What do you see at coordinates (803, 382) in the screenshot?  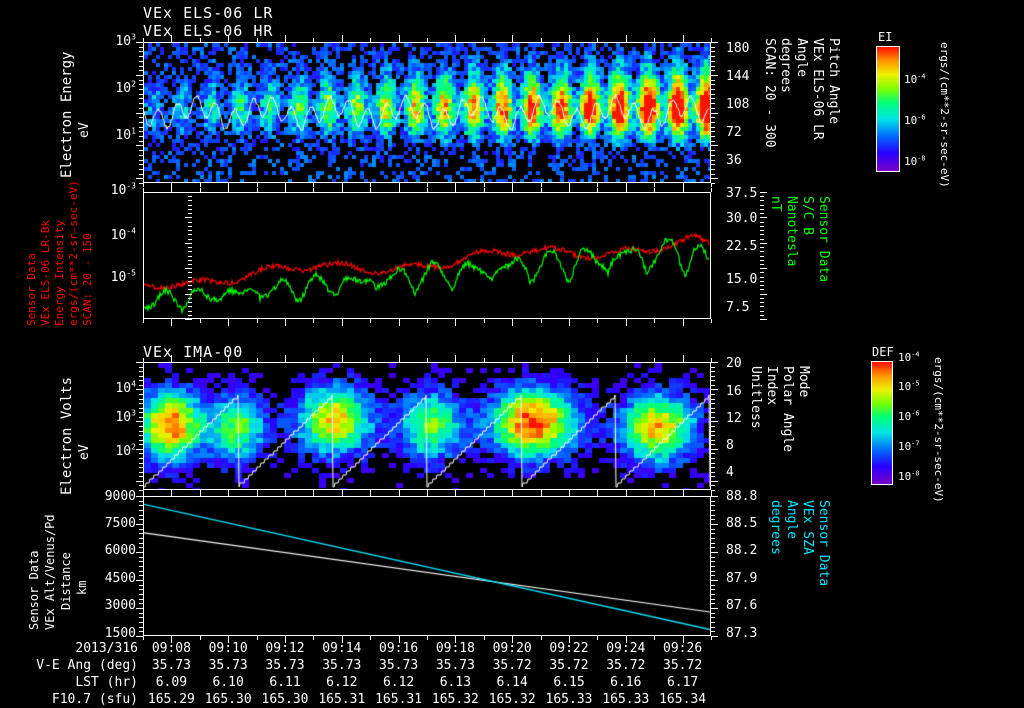 I see `panel3-right-label-mode: Mode` at bounding box center [803, 382].